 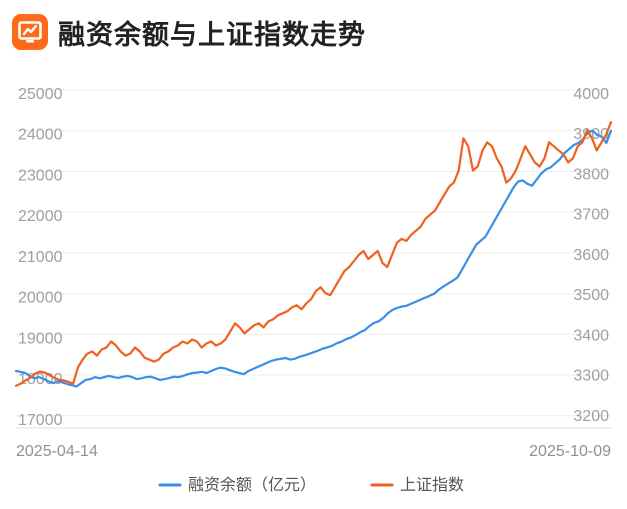 I want to click on x-tick-label: 2025-10-09, so click(x=570, y=451).